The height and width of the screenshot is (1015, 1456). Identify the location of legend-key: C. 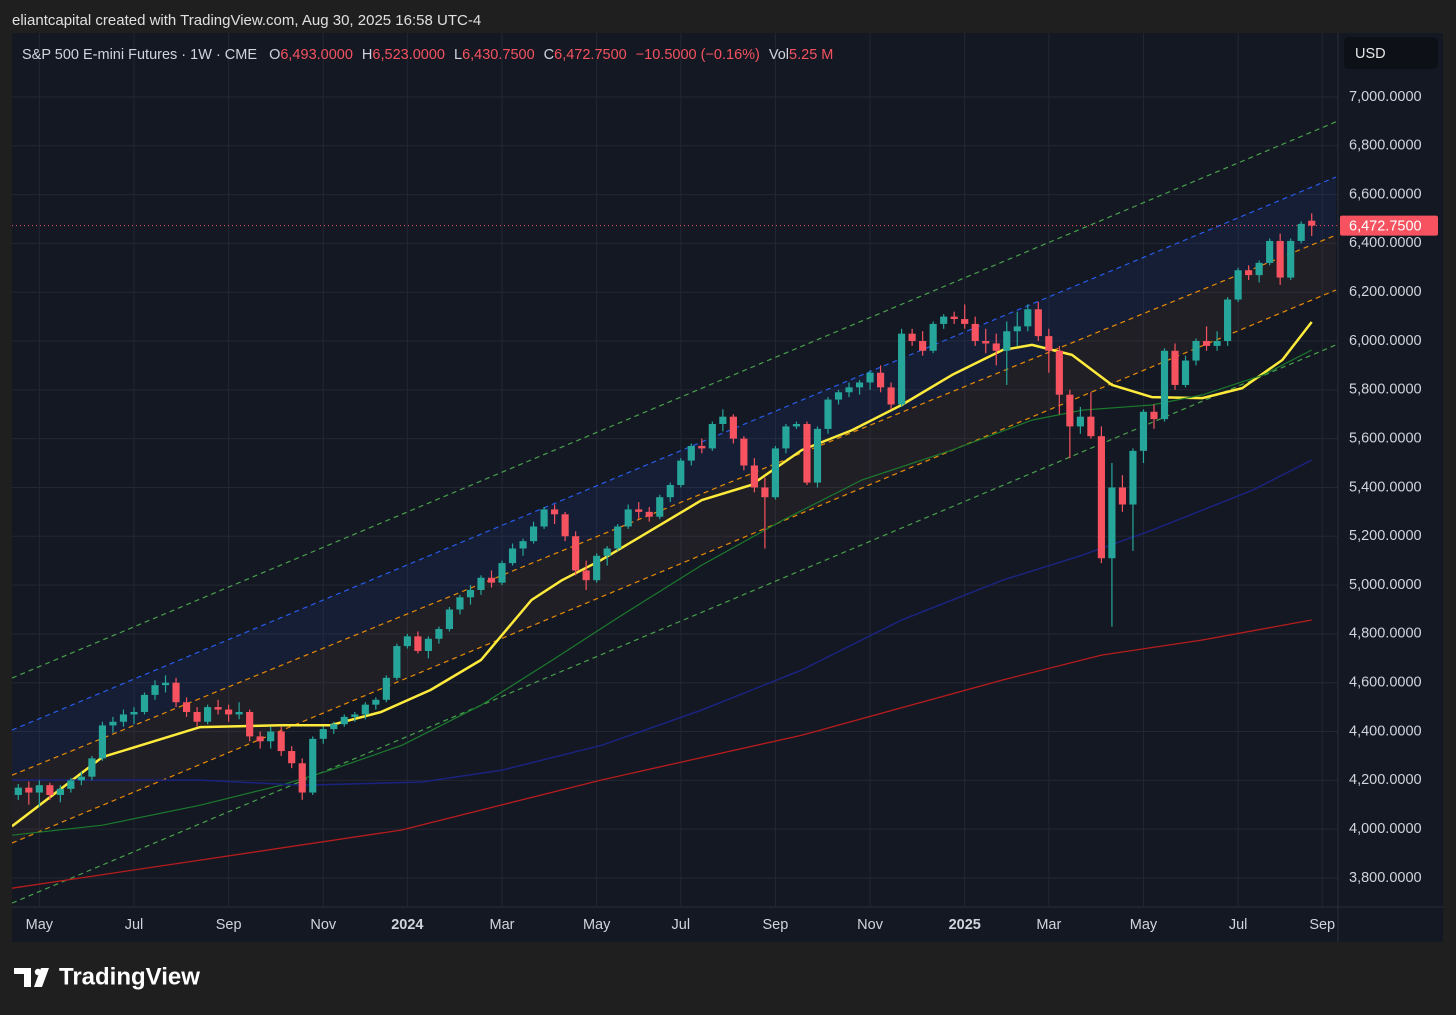
(549, 55).